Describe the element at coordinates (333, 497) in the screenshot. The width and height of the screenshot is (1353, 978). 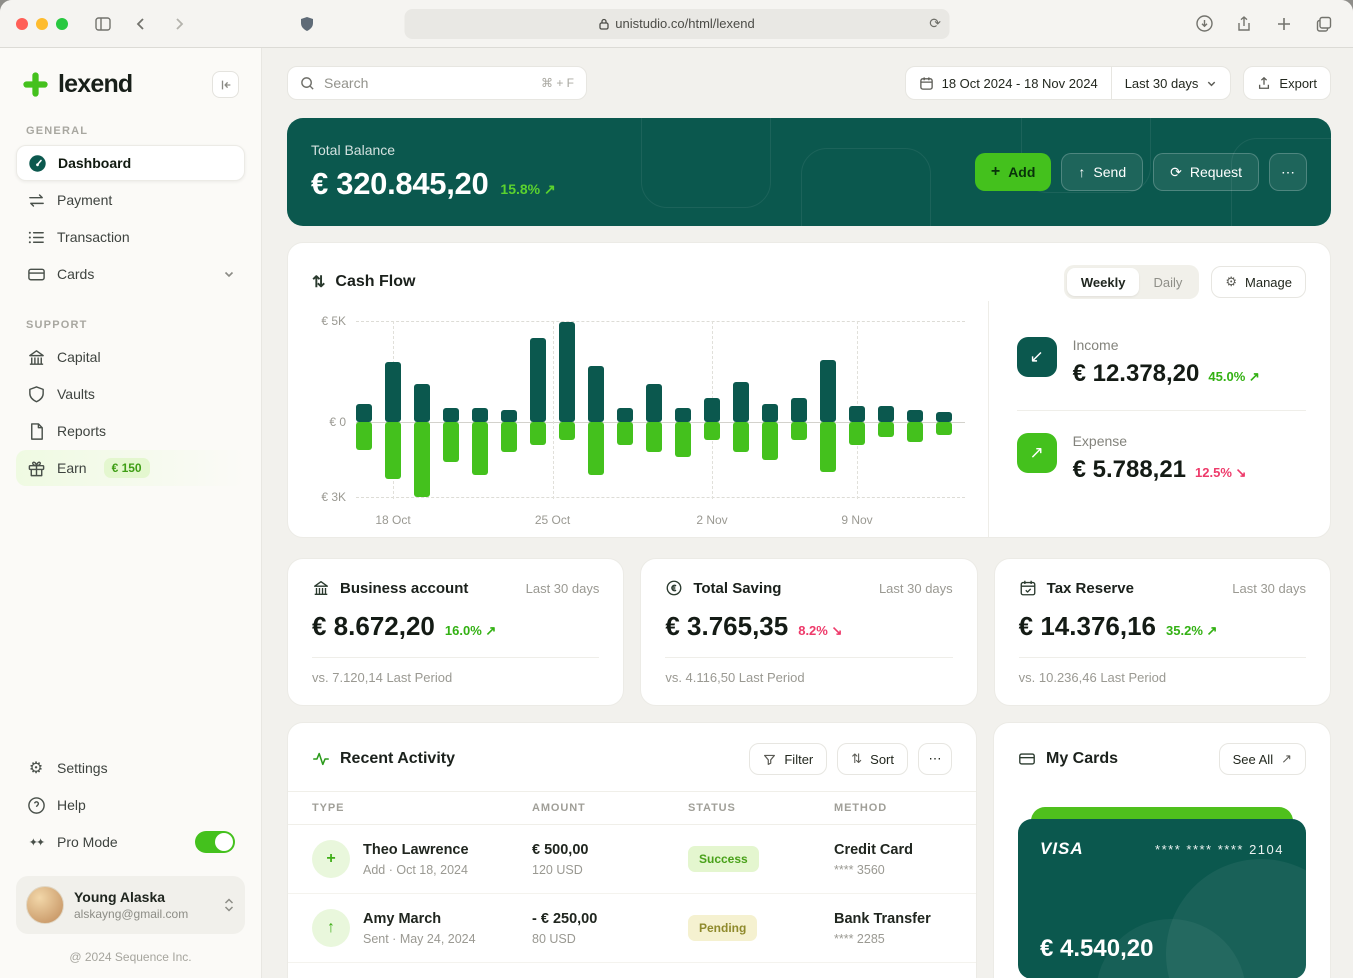
I see `y-tick-label: € 3K` at that location.